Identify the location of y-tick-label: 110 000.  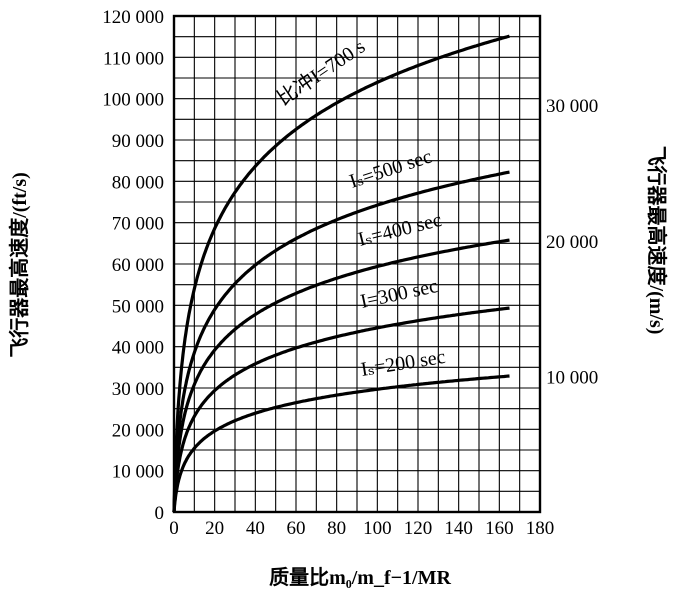
(133, 58).